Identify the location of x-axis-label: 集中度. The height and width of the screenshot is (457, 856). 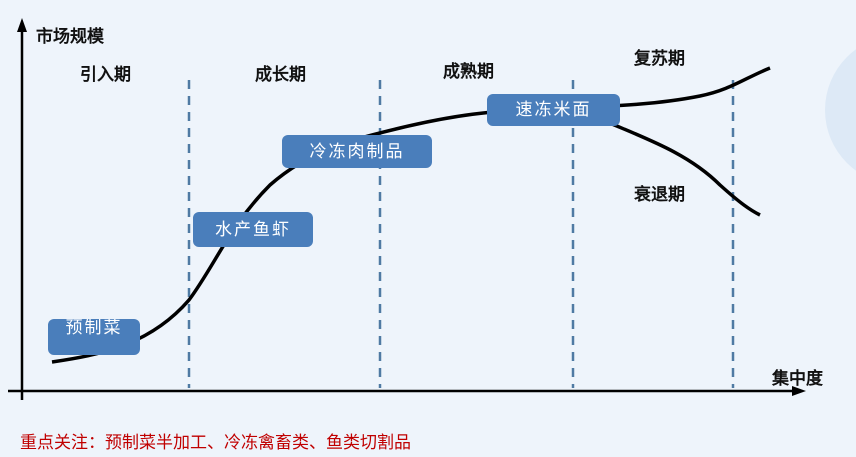
(797, 379).